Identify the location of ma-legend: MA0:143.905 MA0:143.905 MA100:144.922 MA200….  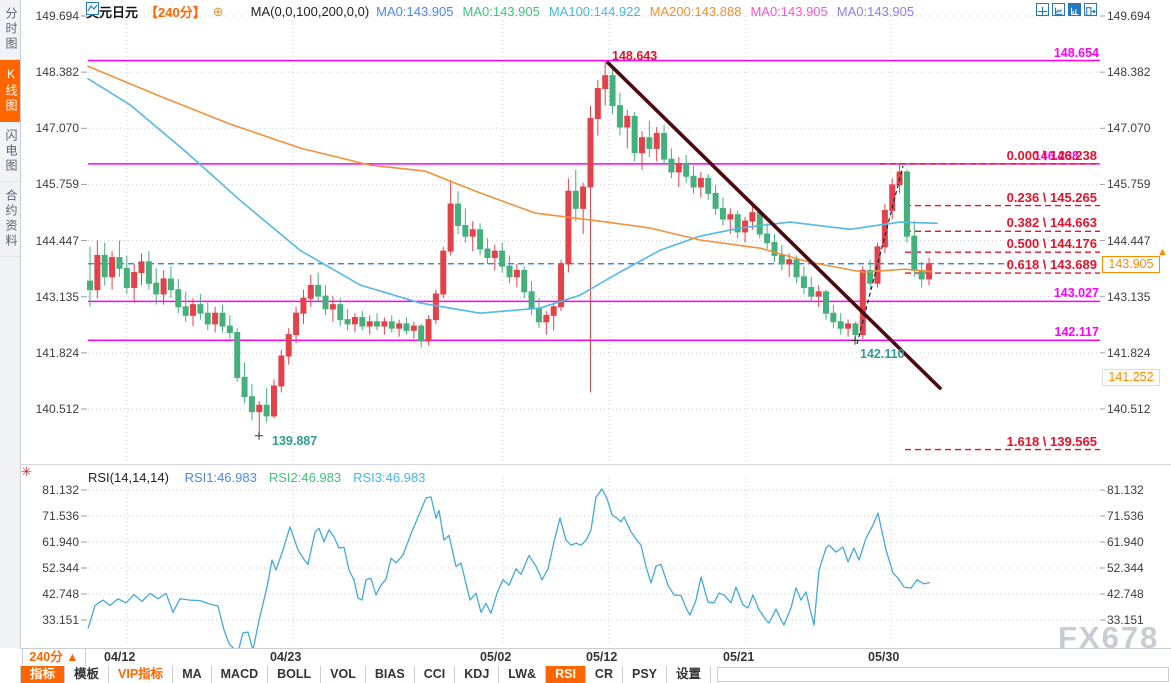
(649, 11).